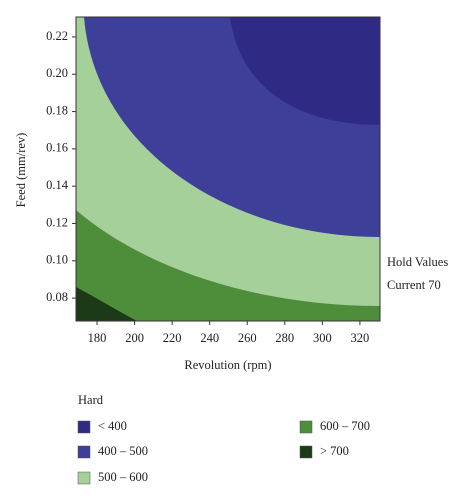 The image size is (474, 502). I want to click on legend-title: Hard, so click(91, 400).